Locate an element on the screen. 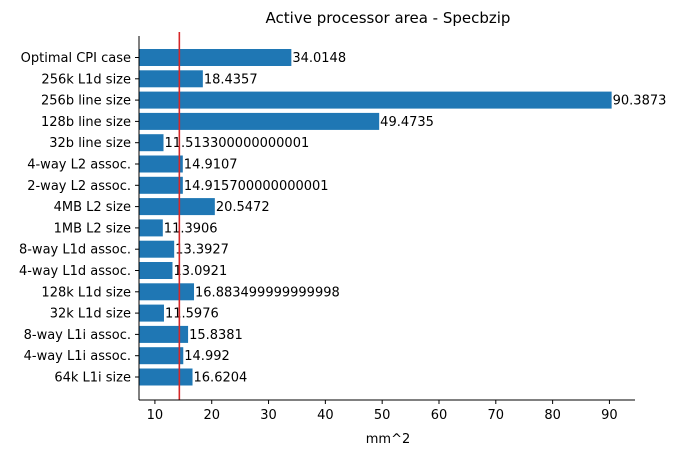  bar-value-label: 11.5976 is located at coordinates (192, 314).